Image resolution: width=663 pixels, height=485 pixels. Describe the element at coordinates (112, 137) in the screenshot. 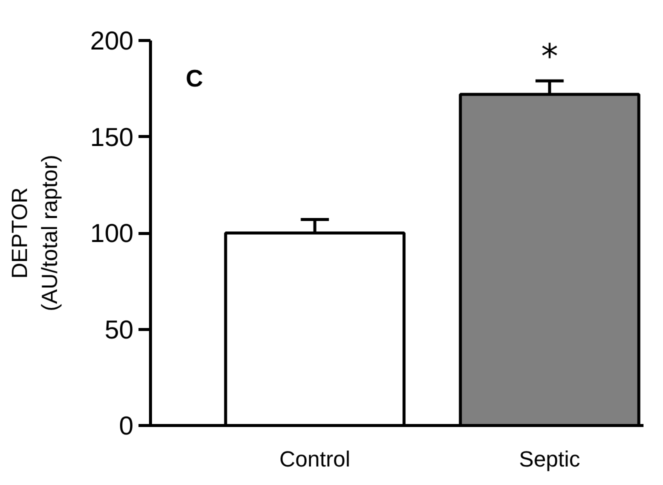

I see `y-tick-label: 150` at that location.